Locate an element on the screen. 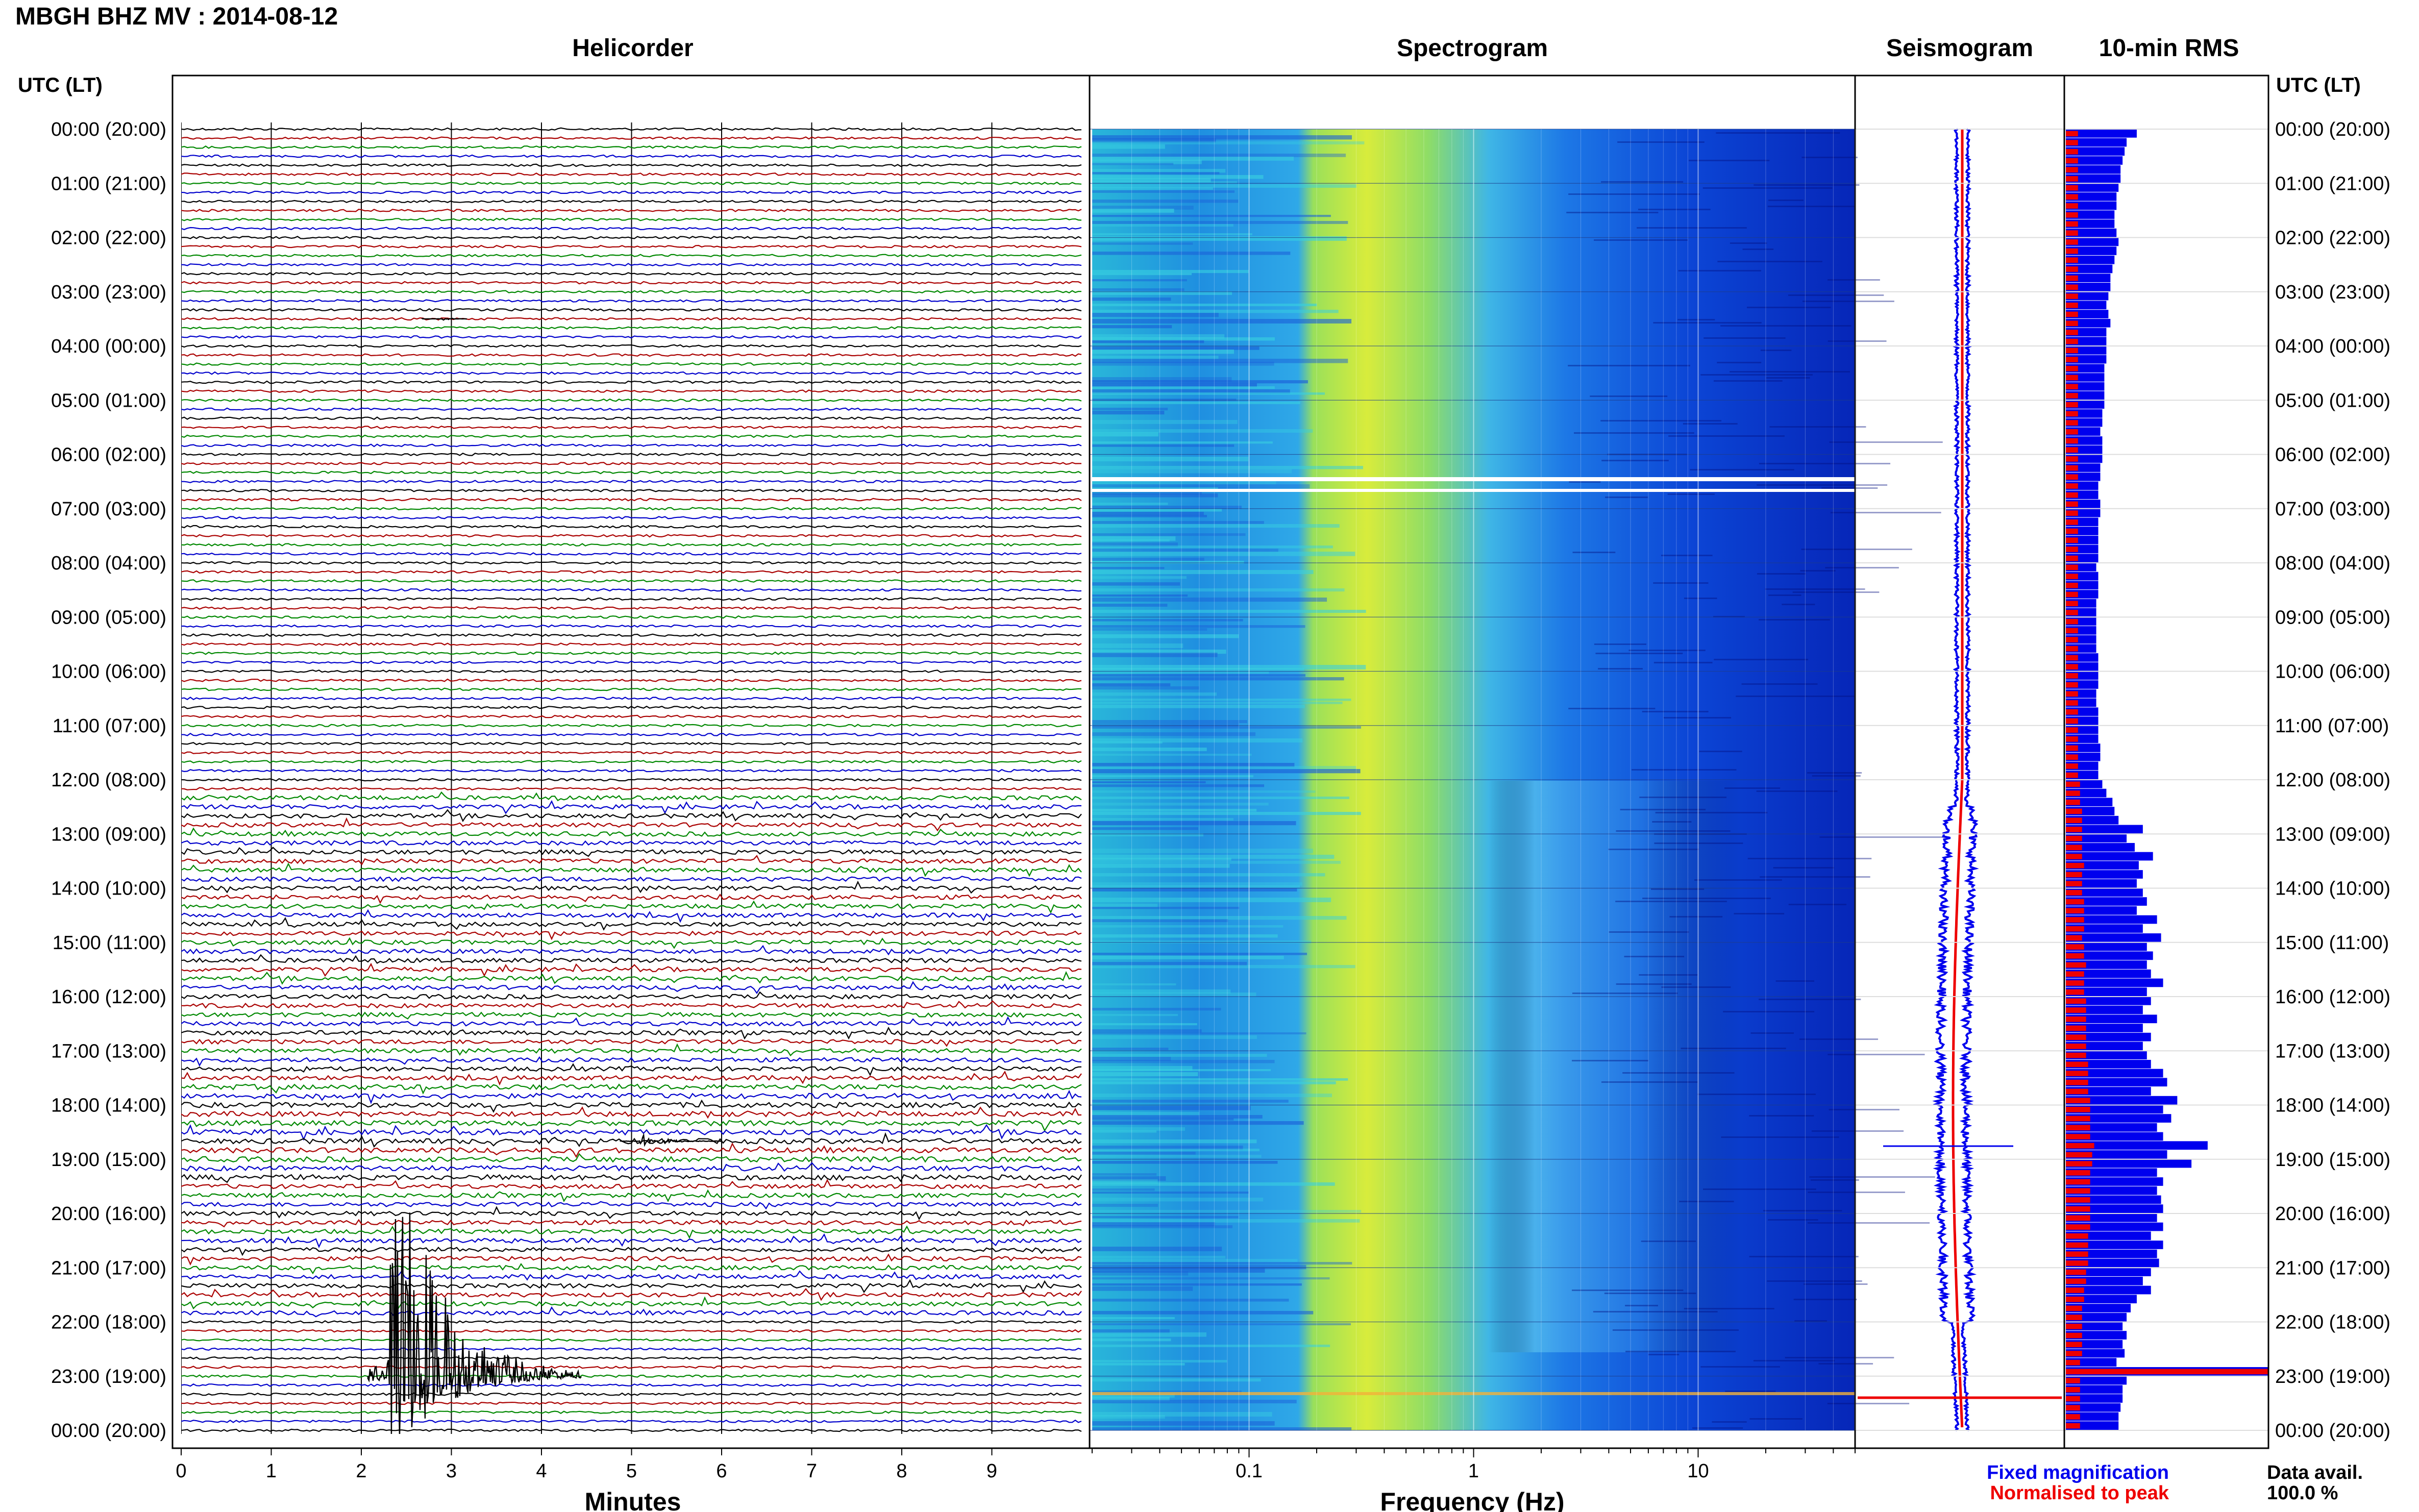 The image size is (2419, 1512). time-label-left: 09:00 (05:00) is located at coordinates (108, 617).